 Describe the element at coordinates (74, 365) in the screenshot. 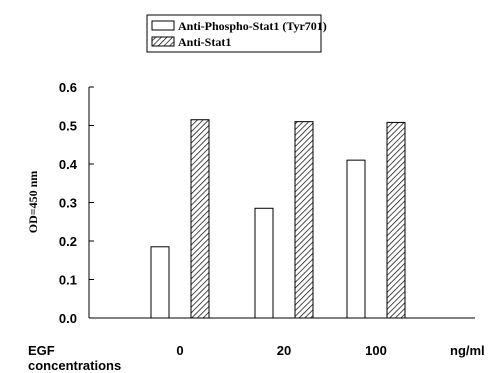

I see `x-axis-label-line2: concentrations` at that location.